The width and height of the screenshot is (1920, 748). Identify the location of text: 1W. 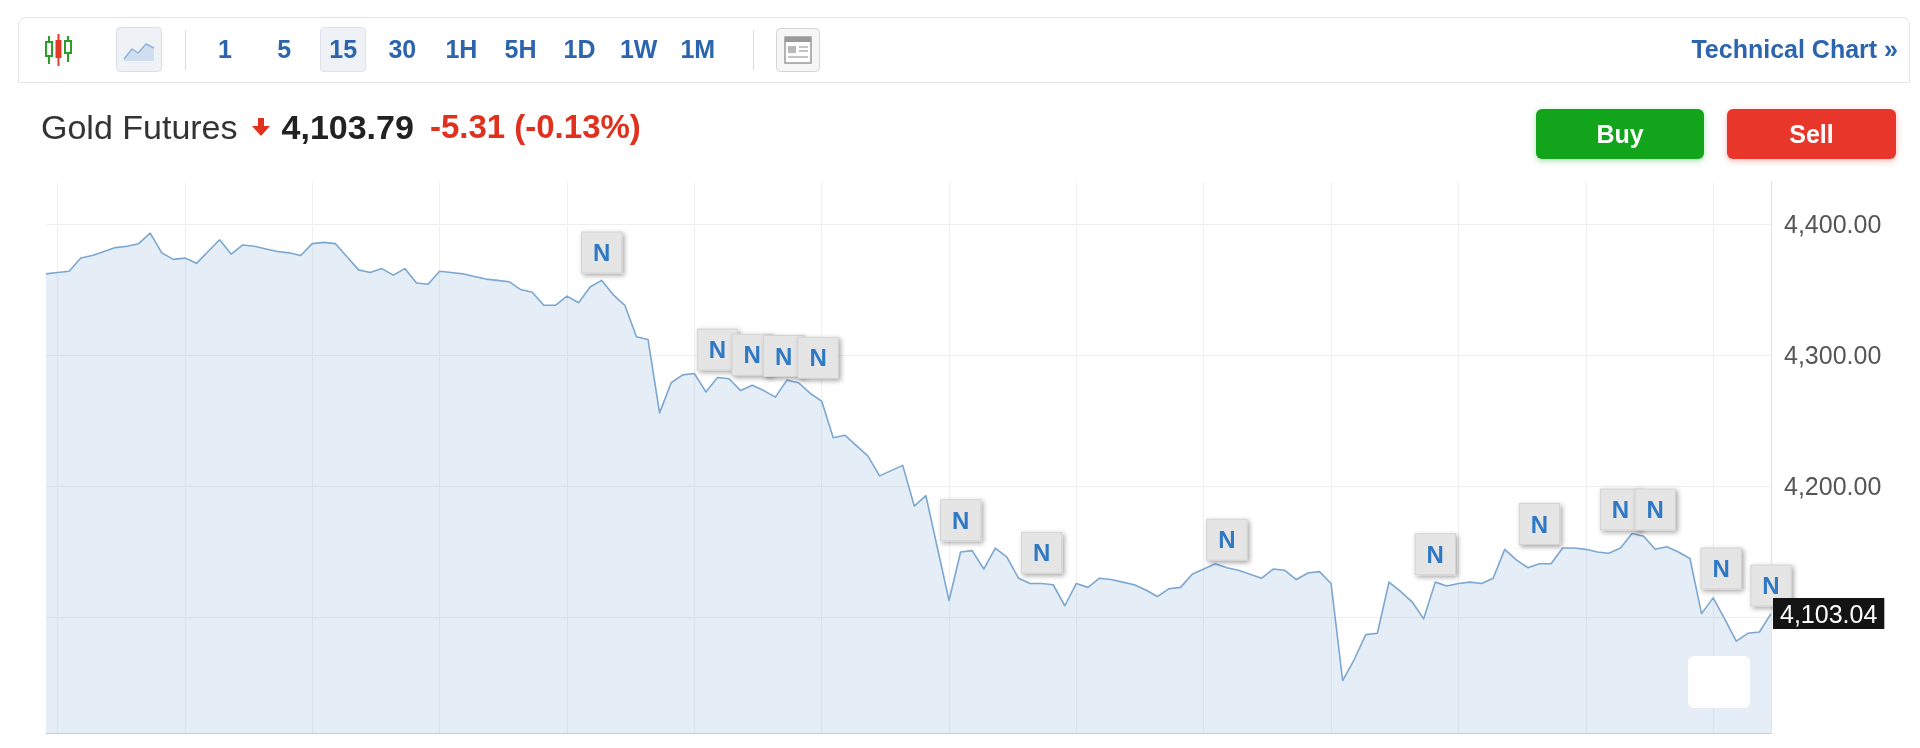
(638, 49).